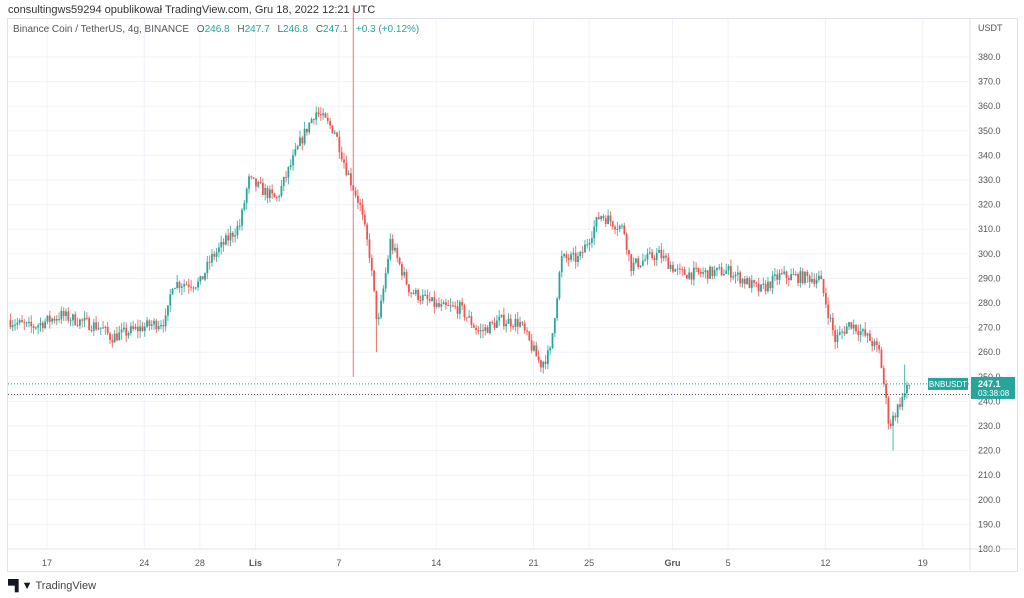 This screenshot has height=598, width=1024. I want to click on low-value: 246.8, so click(296, 29).